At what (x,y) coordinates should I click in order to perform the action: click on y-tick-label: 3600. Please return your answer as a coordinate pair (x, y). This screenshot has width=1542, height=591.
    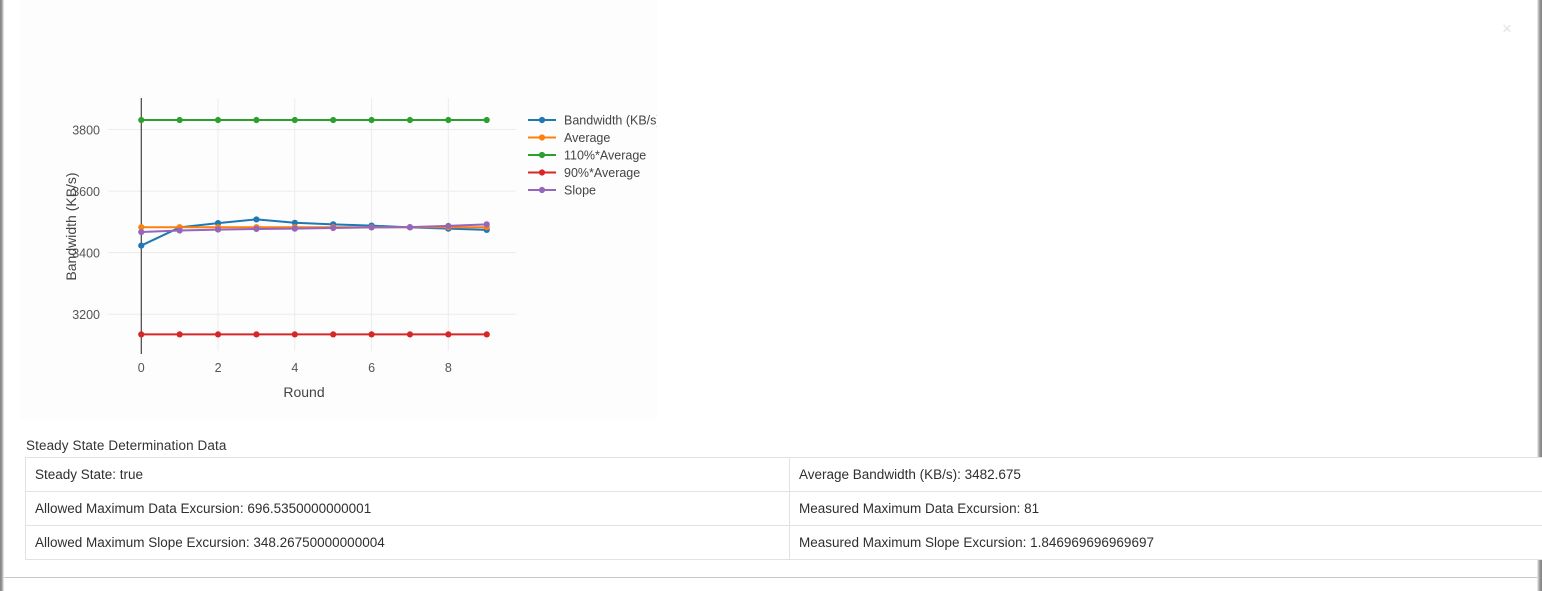
    Looking at the image, I should click on (86, 192).